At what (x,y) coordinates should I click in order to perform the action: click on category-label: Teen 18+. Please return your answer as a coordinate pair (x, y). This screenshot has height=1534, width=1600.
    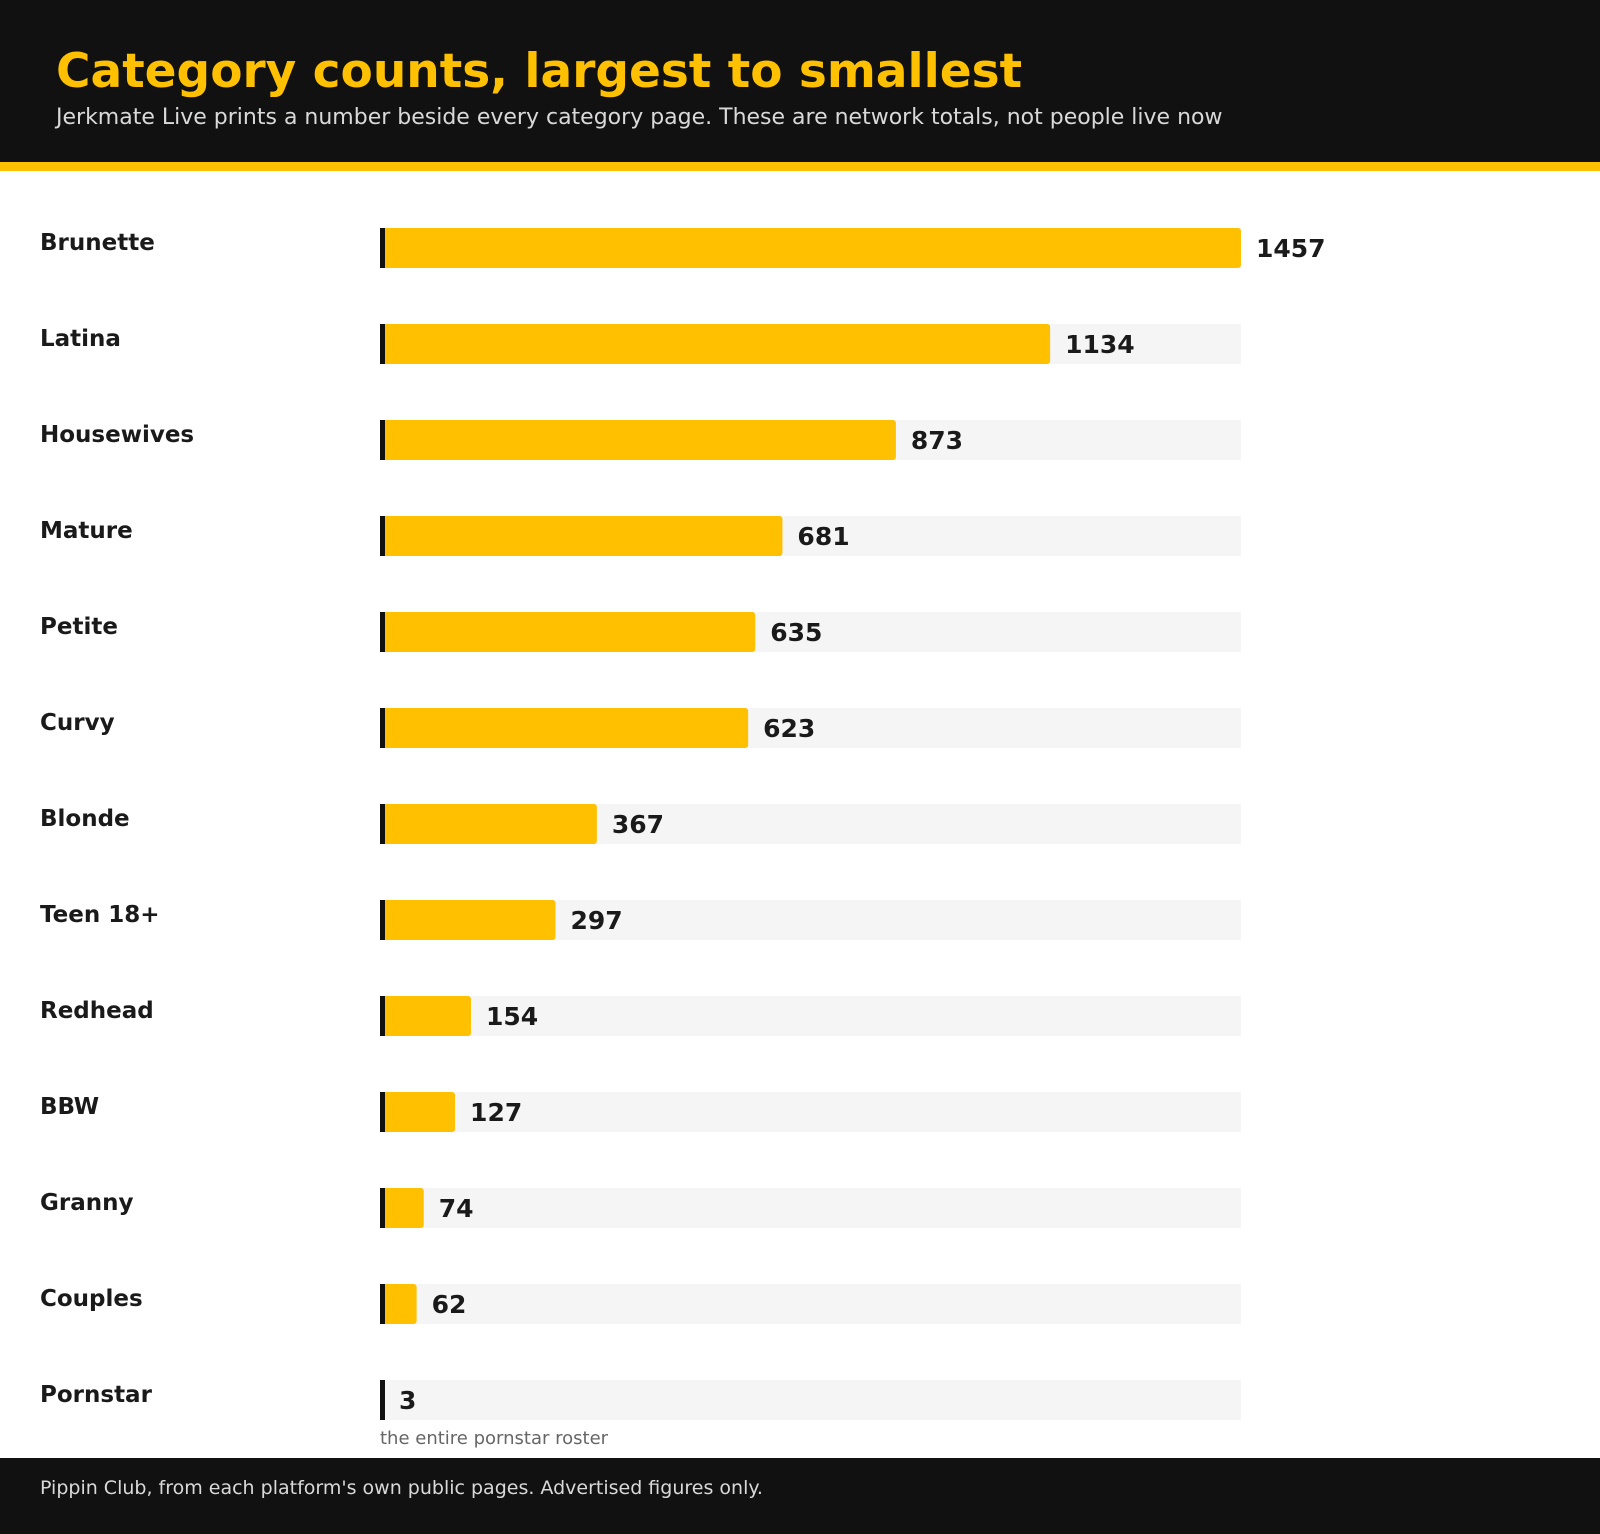
    Looking at the image, I should click on (100, 915).